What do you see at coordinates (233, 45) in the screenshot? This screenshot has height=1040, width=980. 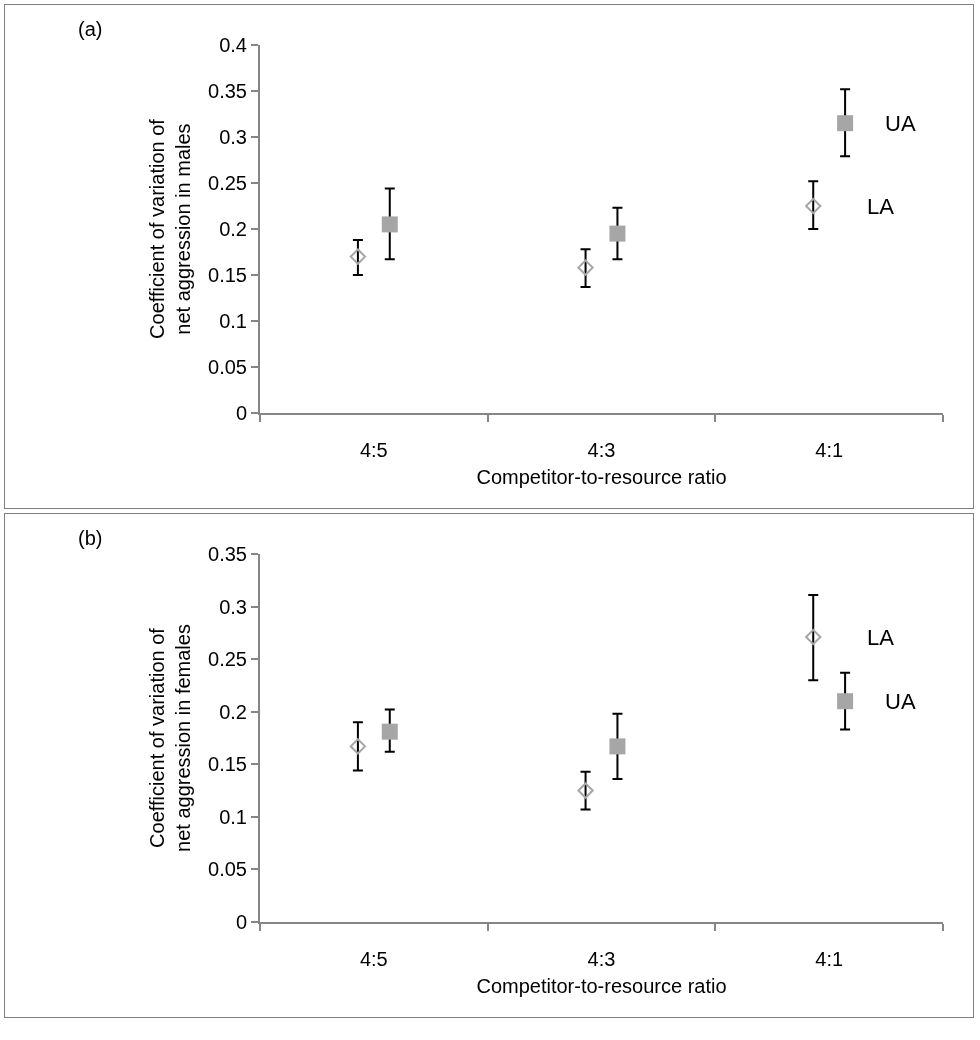 I see `y-tick-label: 0.4` at bounding box center [233, 45].